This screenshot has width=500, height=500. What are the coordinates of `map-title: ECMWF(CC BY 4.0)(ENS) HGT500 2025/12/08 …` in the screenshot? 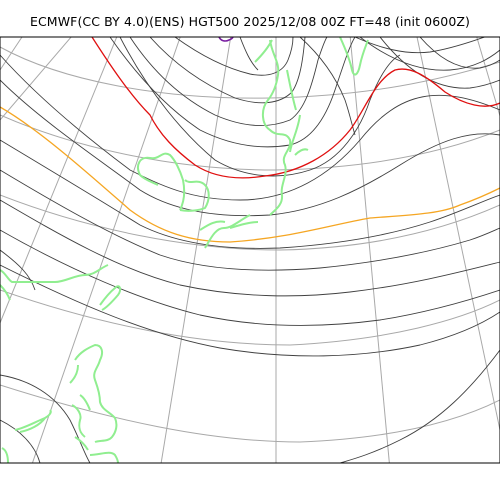 It's located at (250, 21).